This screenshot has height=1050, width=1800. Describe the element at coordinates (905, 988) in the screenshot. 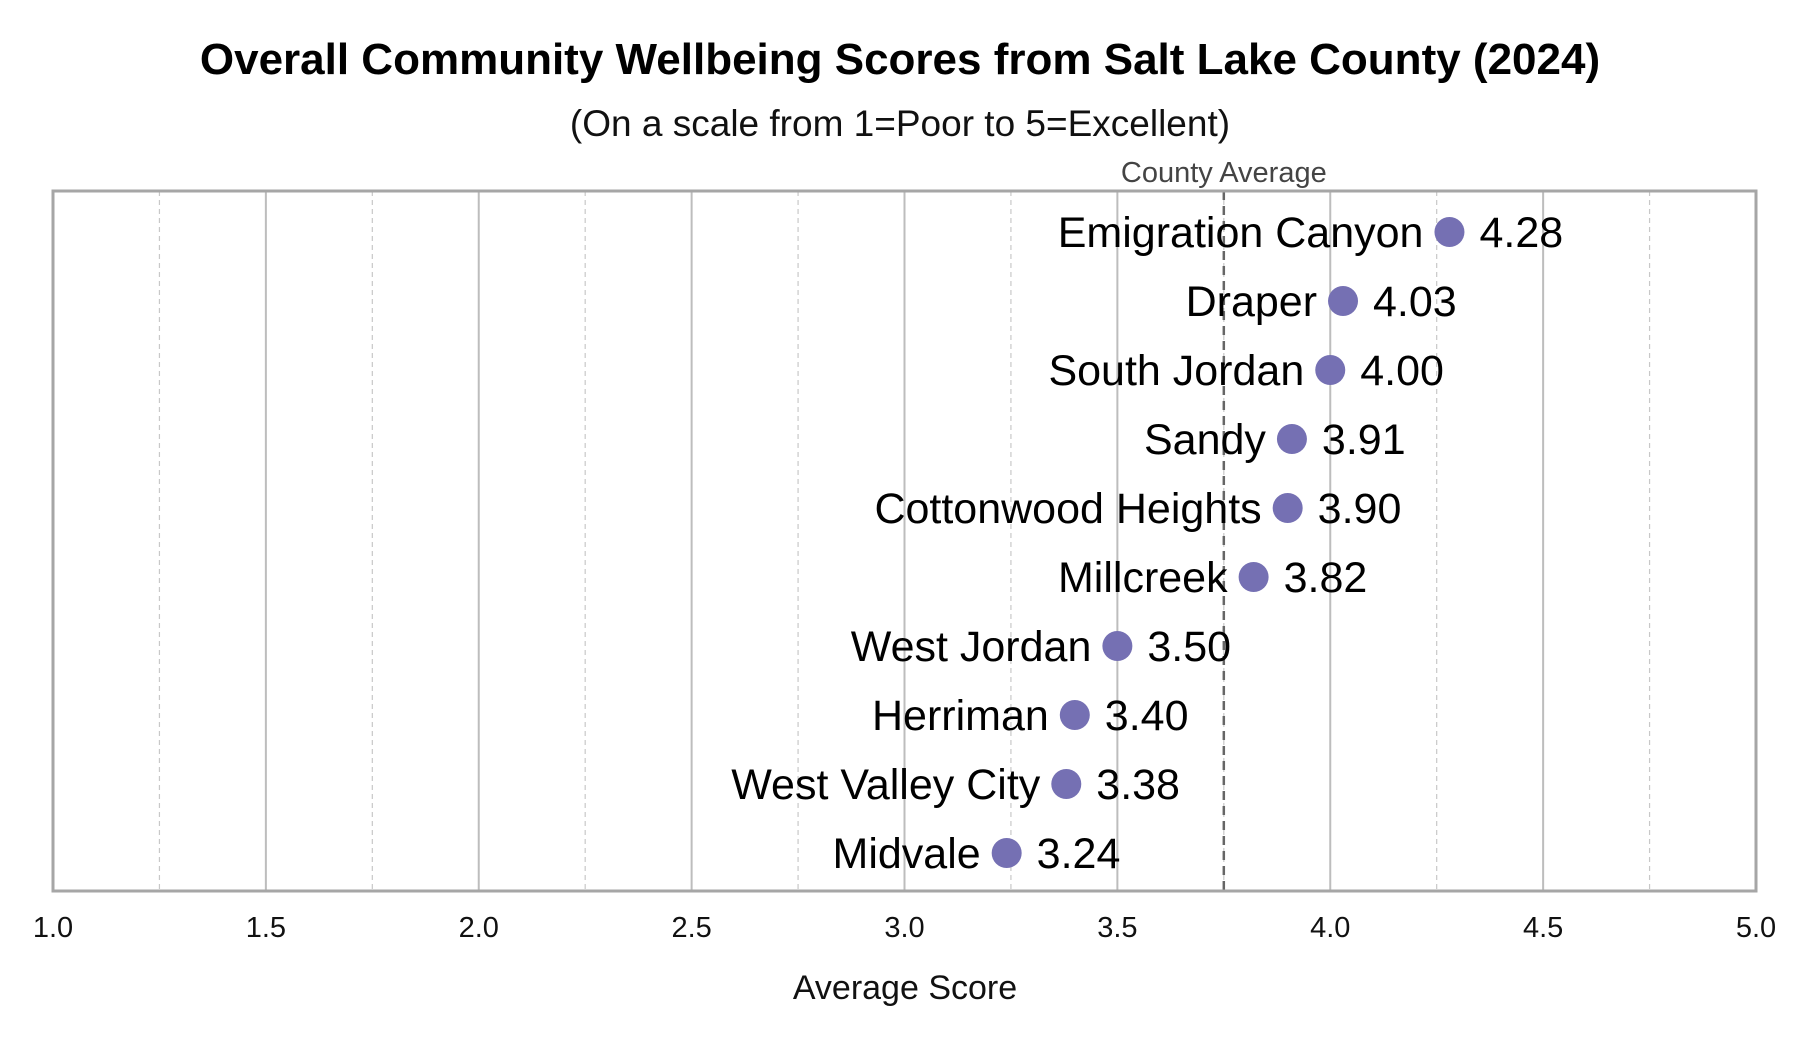

I see `x-axis-label: Average Score` at that location.